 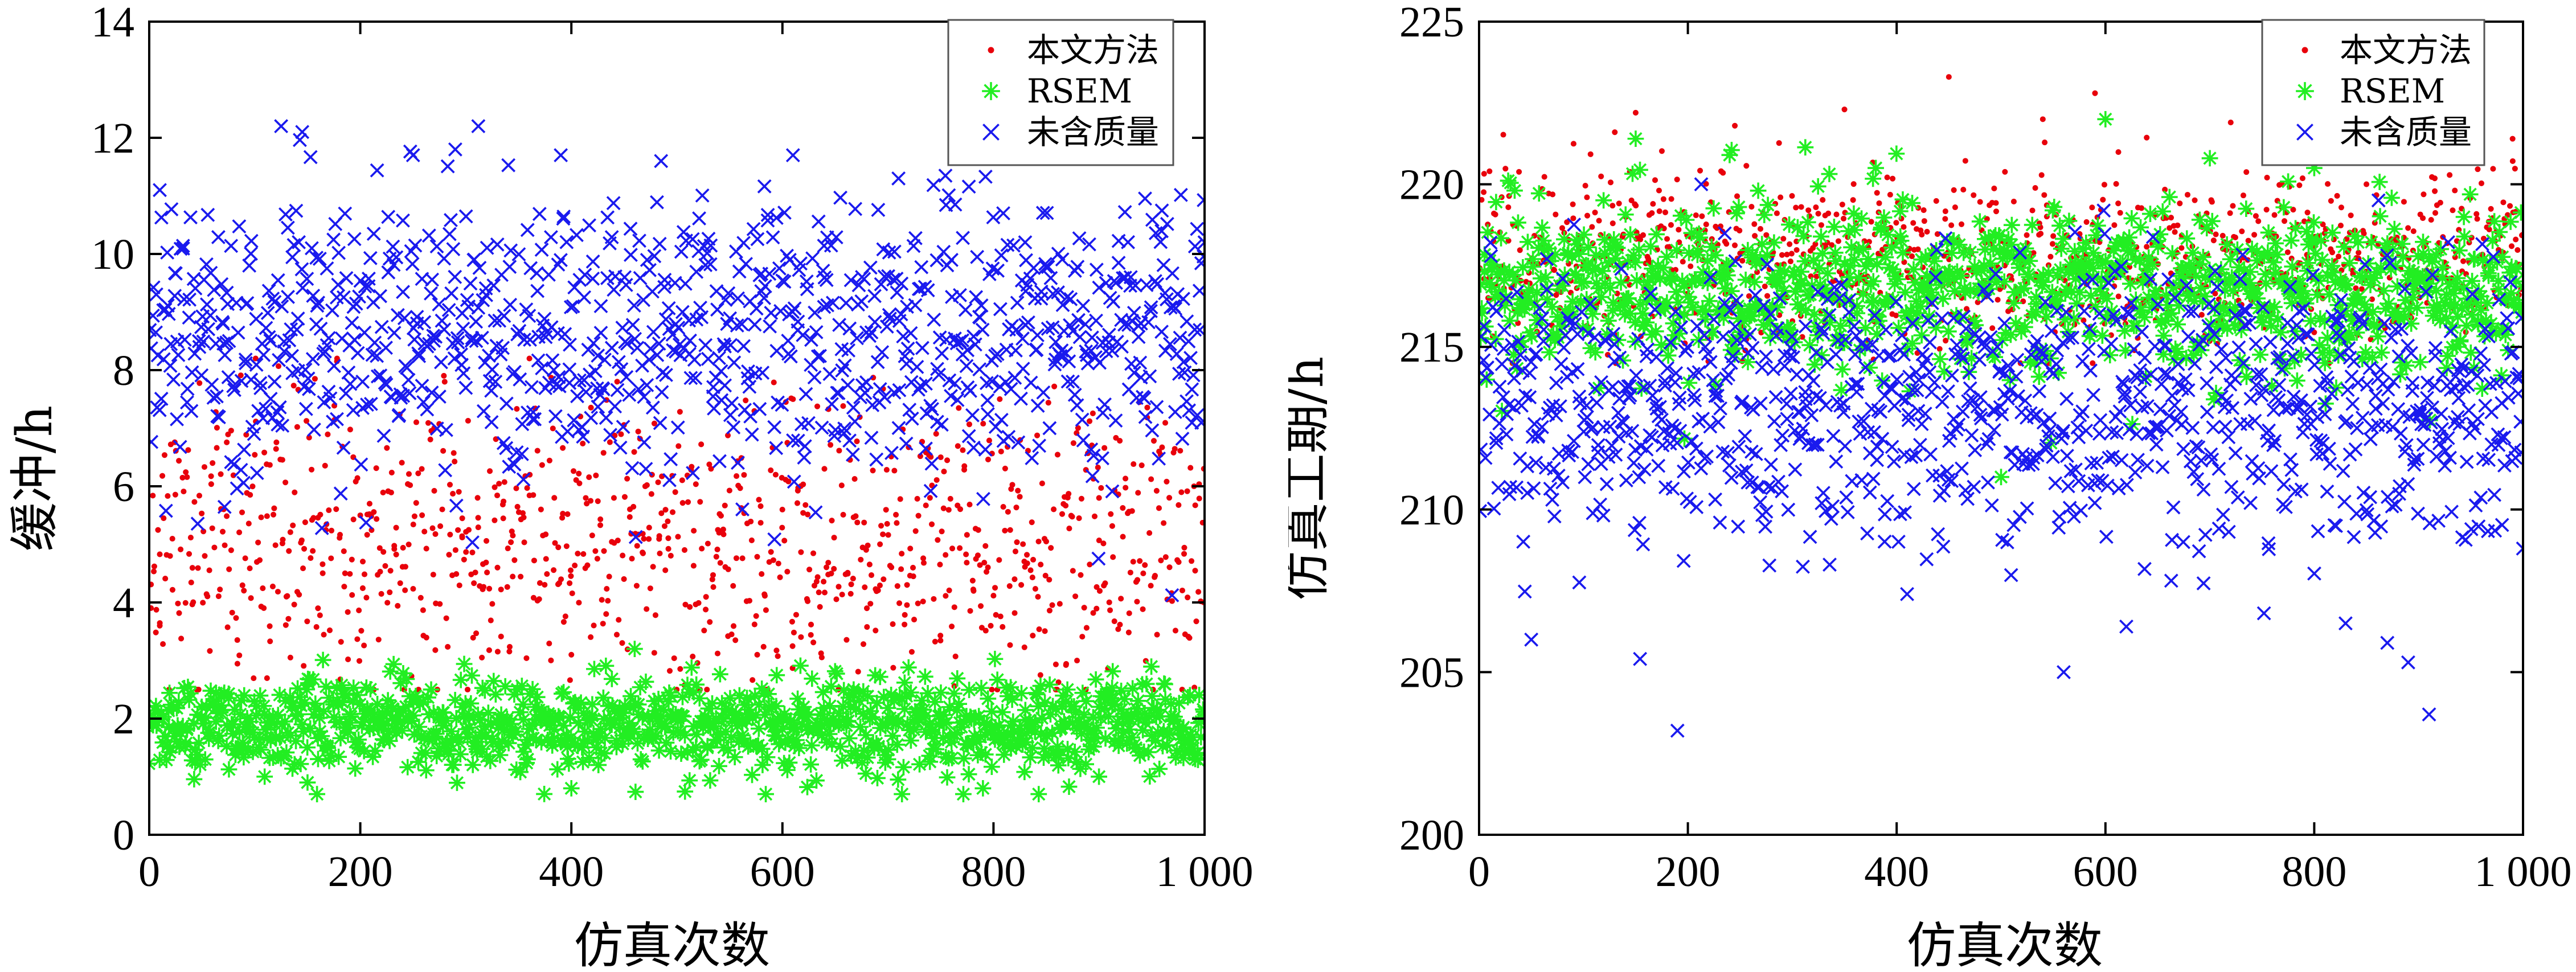 What do you see at coordinates (1093, 50) in the screenshot?
I see `legend-label-ours: 本文方法` at bounding box center [1093, 50].